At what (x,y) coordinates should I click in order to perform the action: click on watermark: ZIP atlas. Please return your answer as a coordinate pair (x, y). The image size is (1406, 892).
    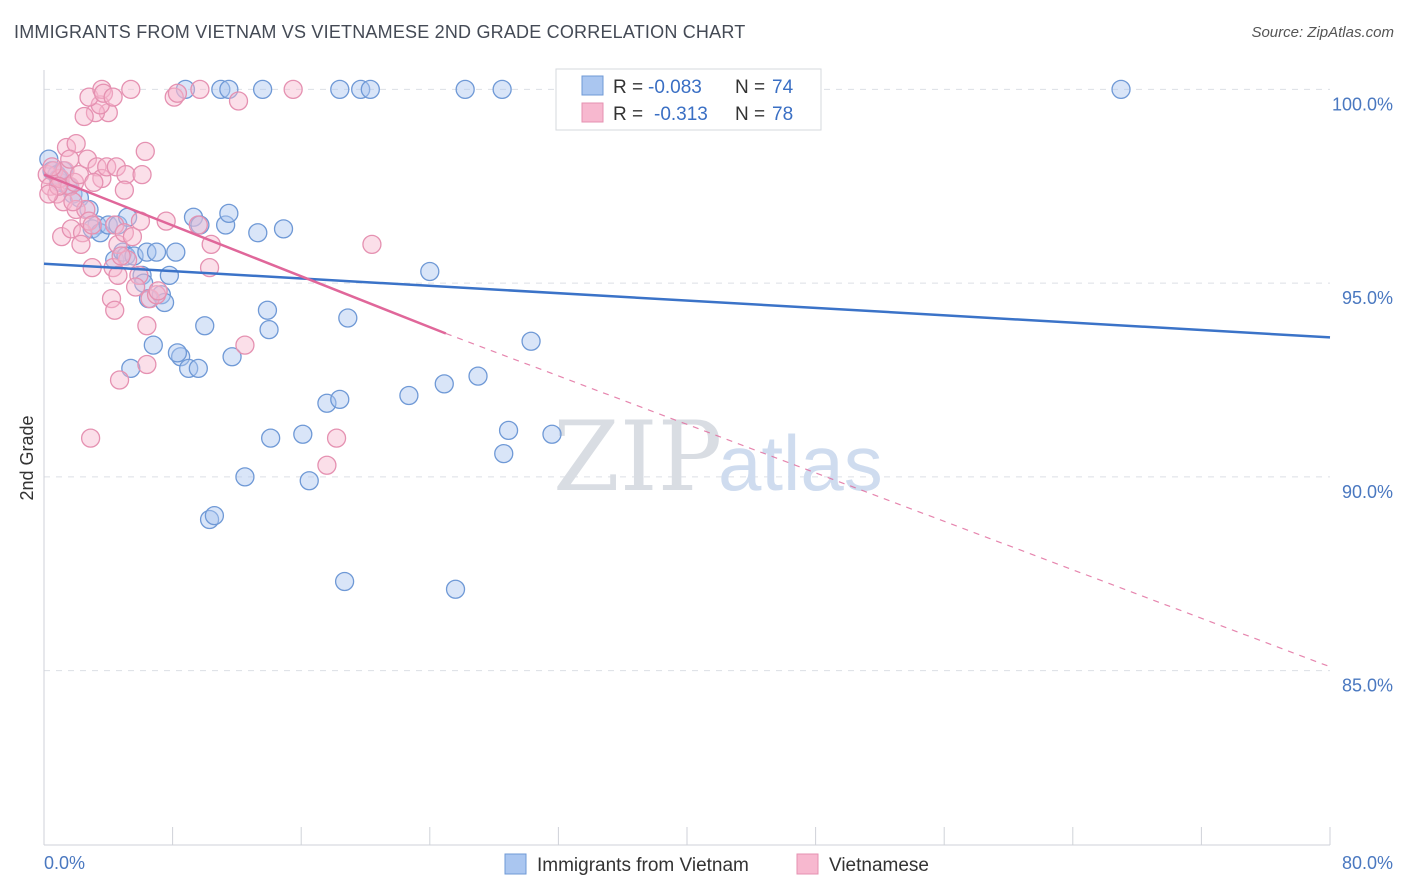
    Looking at the image, I should click on (718, 457).